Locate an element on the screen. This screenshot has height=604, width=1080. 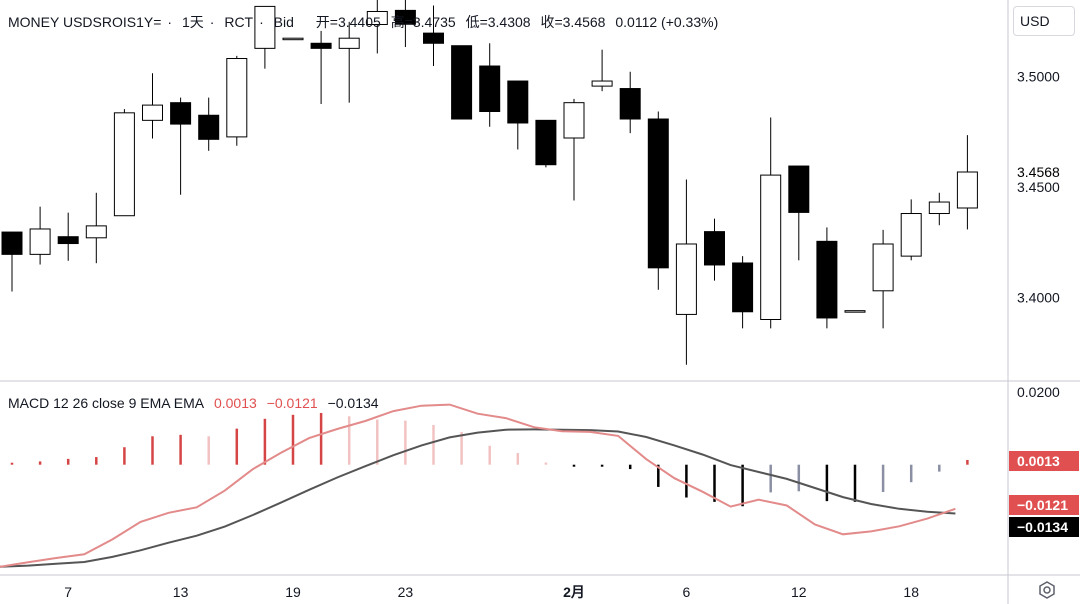
price-axis-label: 3.4000 is located at coordinates (1038, 297).